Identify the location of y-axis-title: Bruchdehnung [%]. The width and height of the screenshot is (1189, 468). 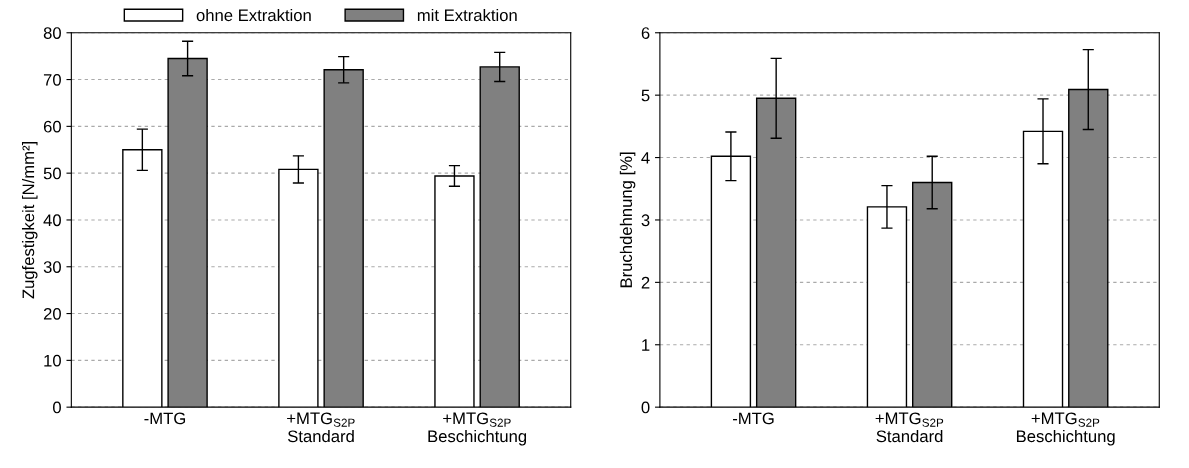
(627, 220).